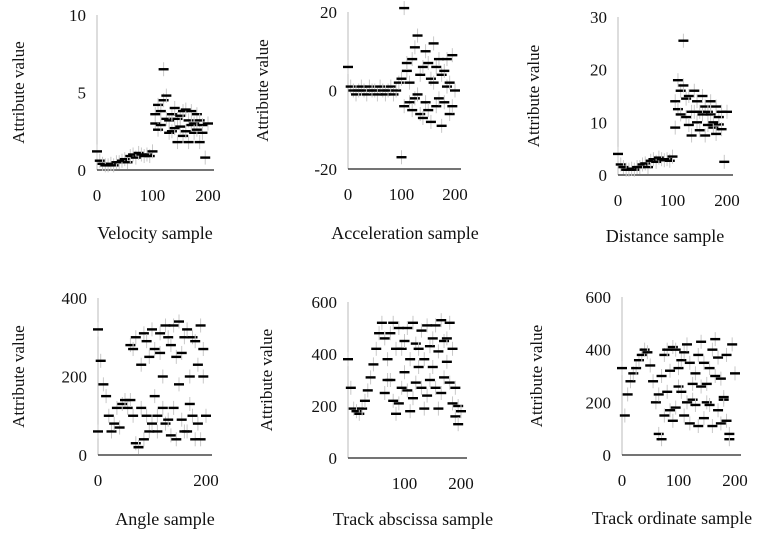 The width and height of the screenshot is (784, 533). What do you see at coordinates (599, 297) in the screenshot?
I see `y-tick-label: 600` at bounding box center [599, 297].